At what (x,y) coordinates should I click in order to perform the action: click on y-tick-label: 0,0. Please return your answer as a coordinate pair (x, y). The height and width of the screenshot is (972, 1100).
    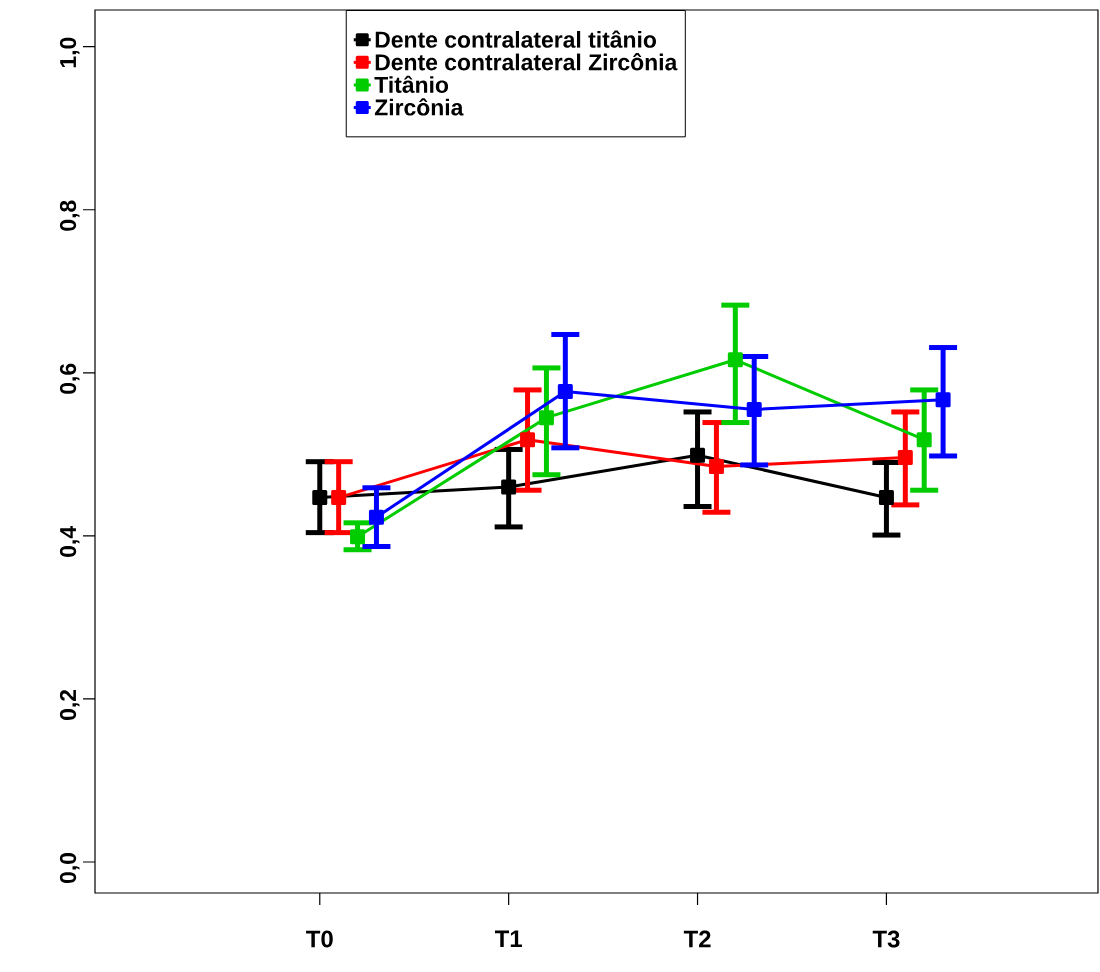
    Looking at the image, I should click on (69, 868).